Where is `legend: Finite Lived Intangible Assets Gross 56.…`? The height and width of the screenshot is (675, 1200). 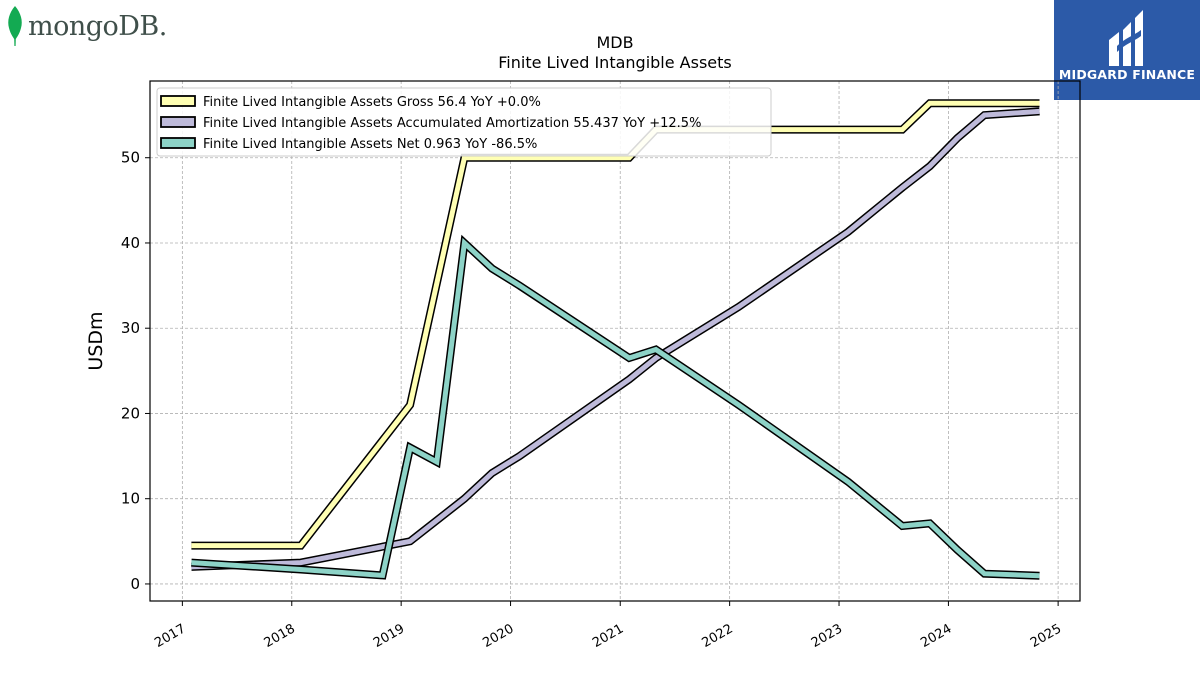
legend: Finite Lived Intangible Assets Gross 56.… is located at coordinates (464, 122).